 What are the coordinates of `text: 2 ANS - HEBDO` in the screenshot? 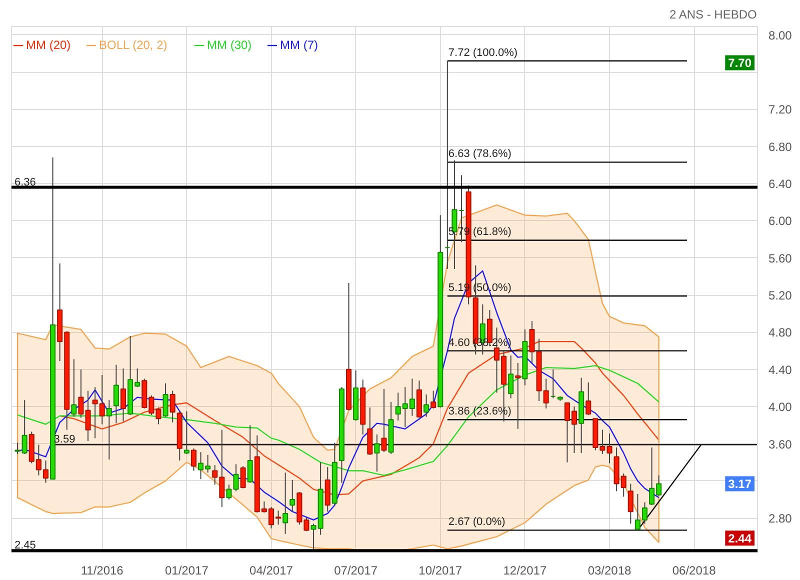 It's located at (713, 15).